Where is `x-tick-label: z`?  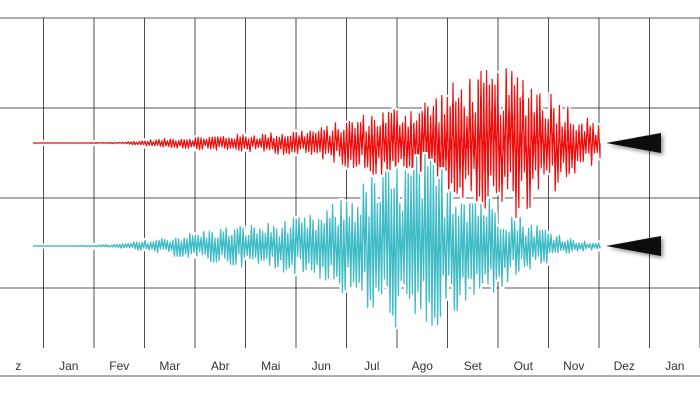
x-tick-label: z is located at coordinates (18, 366).